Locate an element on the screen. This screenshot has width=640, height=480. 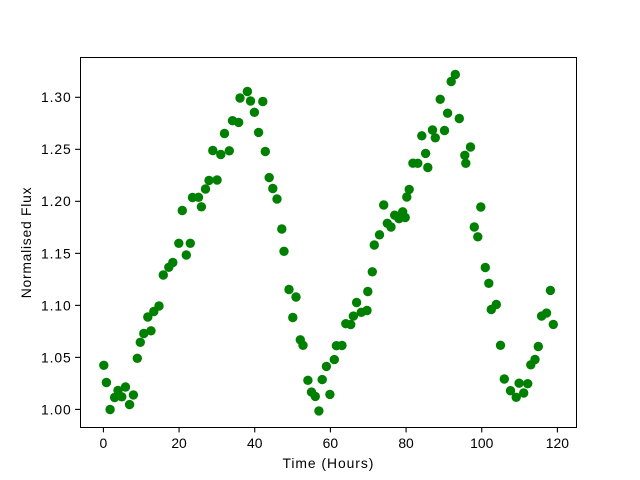
svg-text: 20 is located at coordinates (179, 443).